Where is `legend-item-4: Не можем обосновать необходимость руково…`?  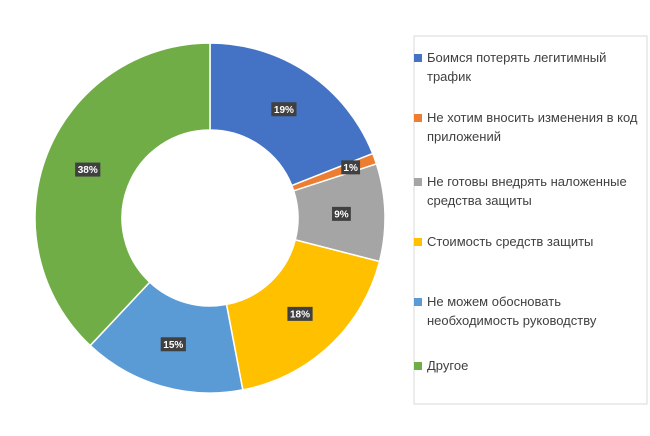
legend-item-4: Не можем обосновать необходимость руково… is located at coordinates (529, 311).